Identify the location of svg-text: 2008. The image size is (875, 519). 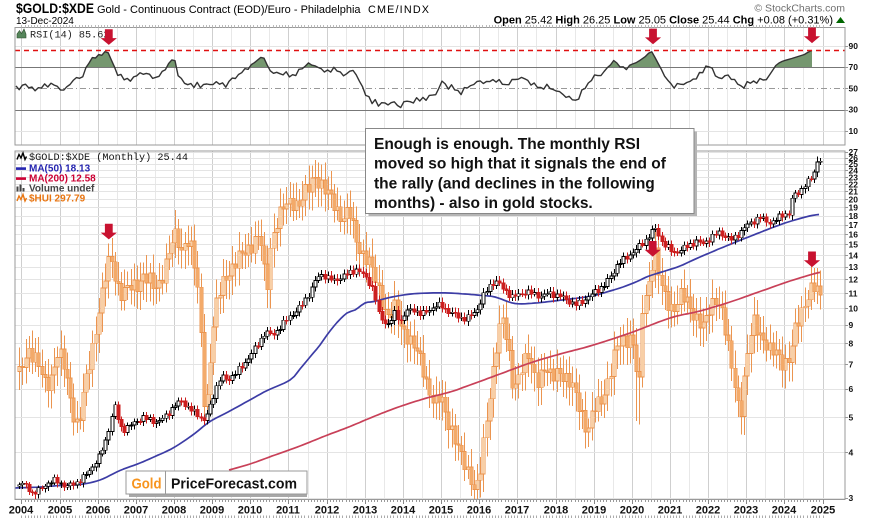
(174, 511).